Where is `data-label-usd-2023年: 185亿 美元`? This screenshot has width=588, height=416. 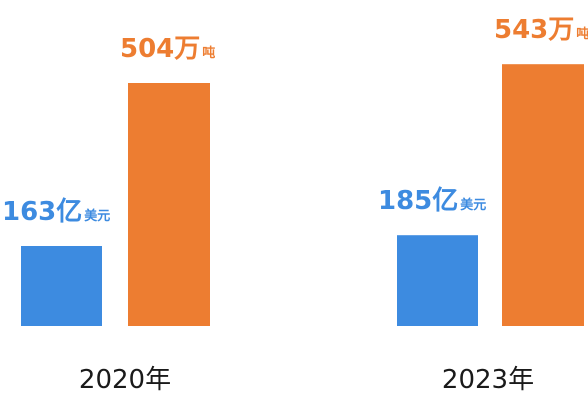
data-label-usd-2023年: 185亿 美元 is located at coordinates (432, 201).